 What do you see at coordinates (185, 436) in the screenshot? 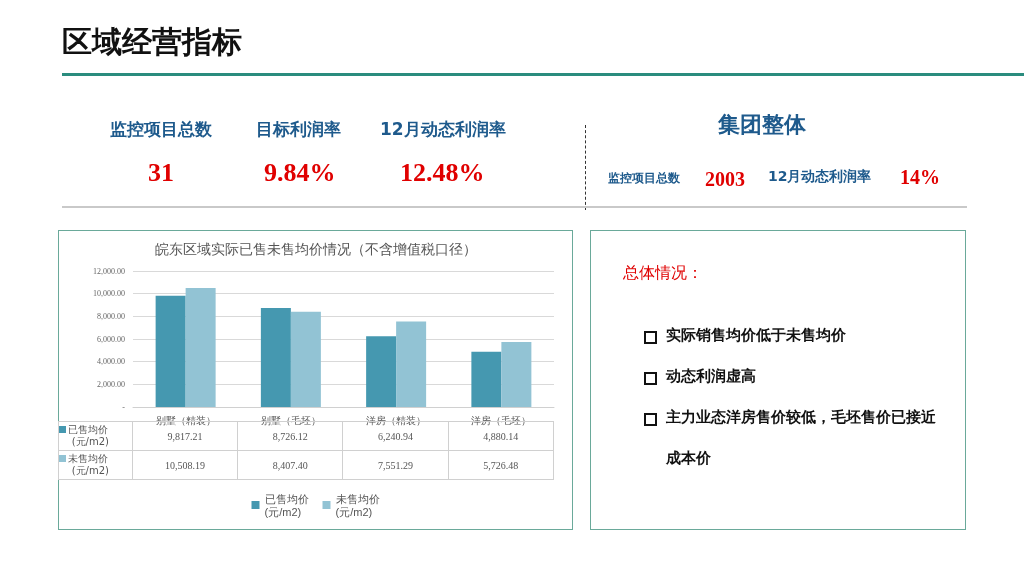
I see `data-label: 9,817.21` at bounding box center [185, 436].